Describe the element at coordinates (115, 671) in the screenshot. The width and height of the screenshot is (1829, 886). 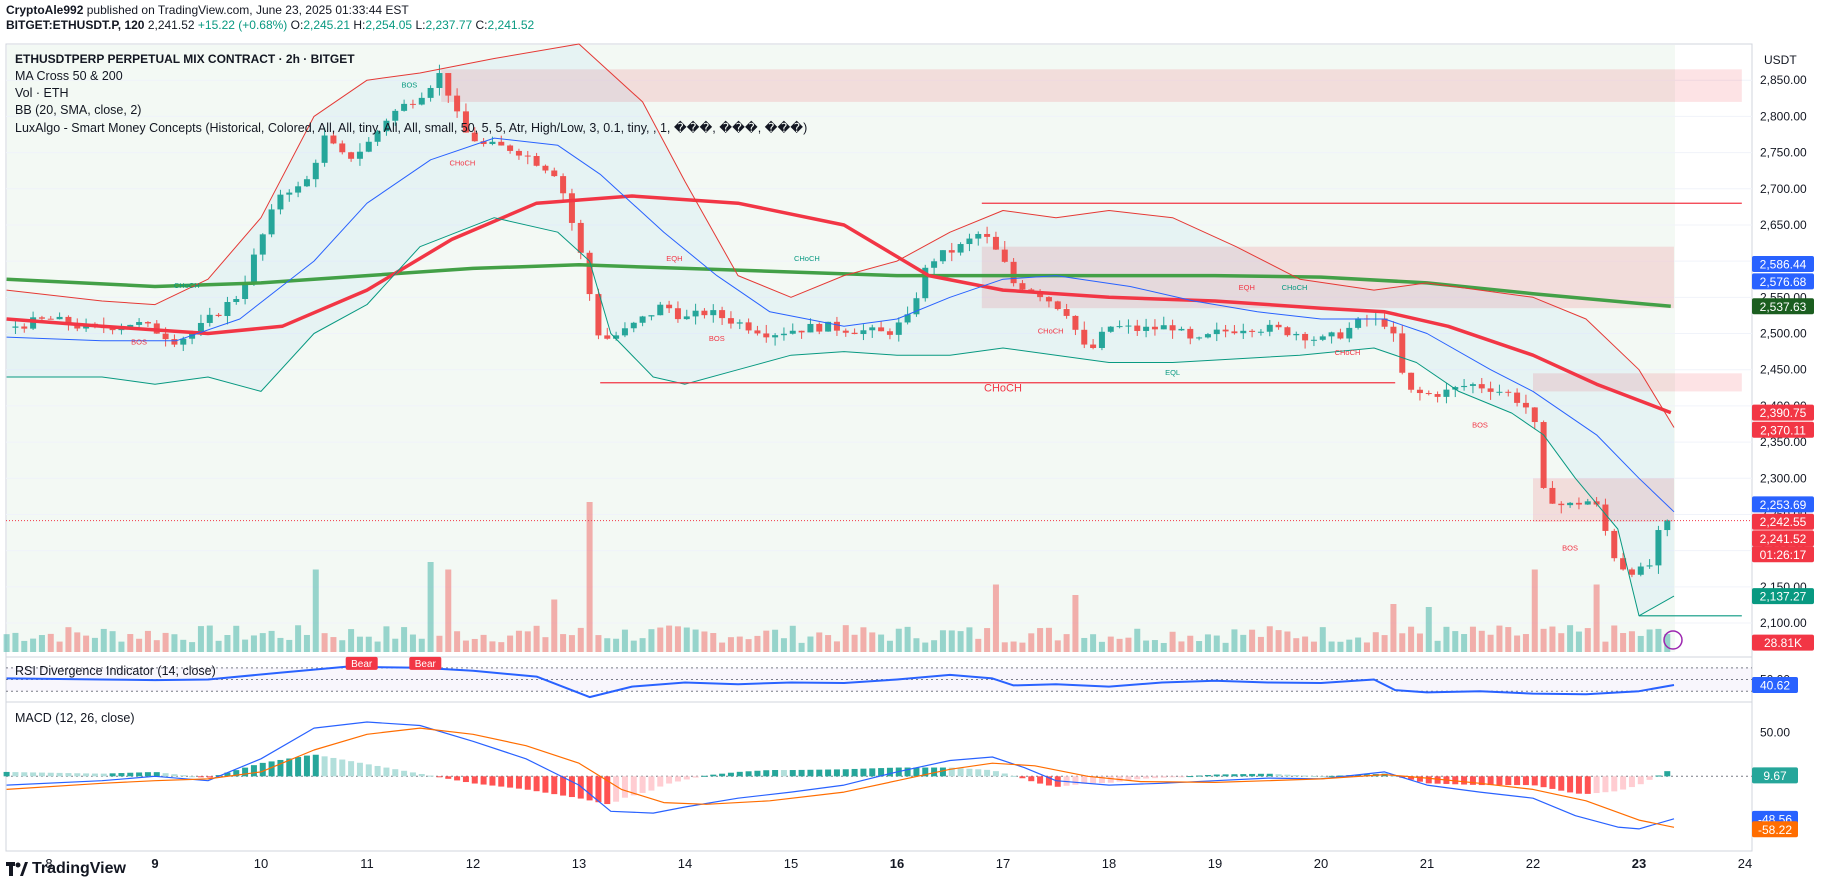
I see `legend-rsi: RSI Divergence Indicator (14, close)` at that location.